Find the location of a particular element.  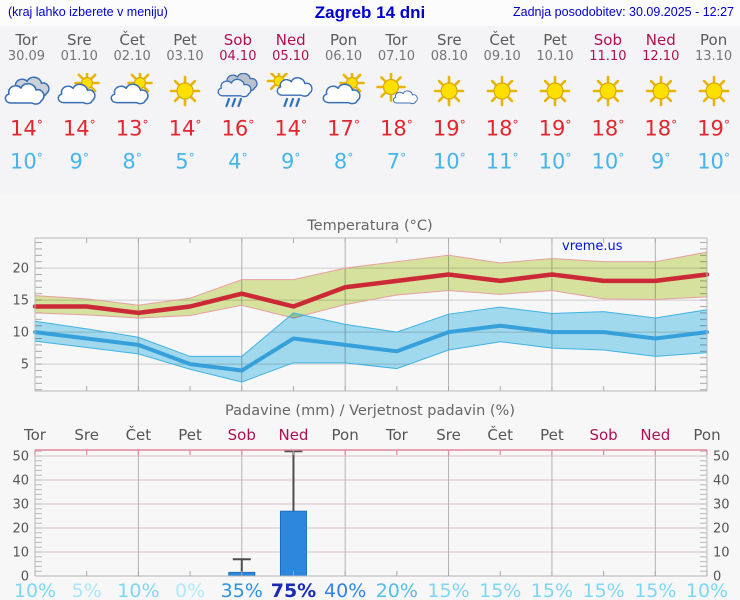

precip-y-tick-label-right: 0 is located at coordinates (717, 577).